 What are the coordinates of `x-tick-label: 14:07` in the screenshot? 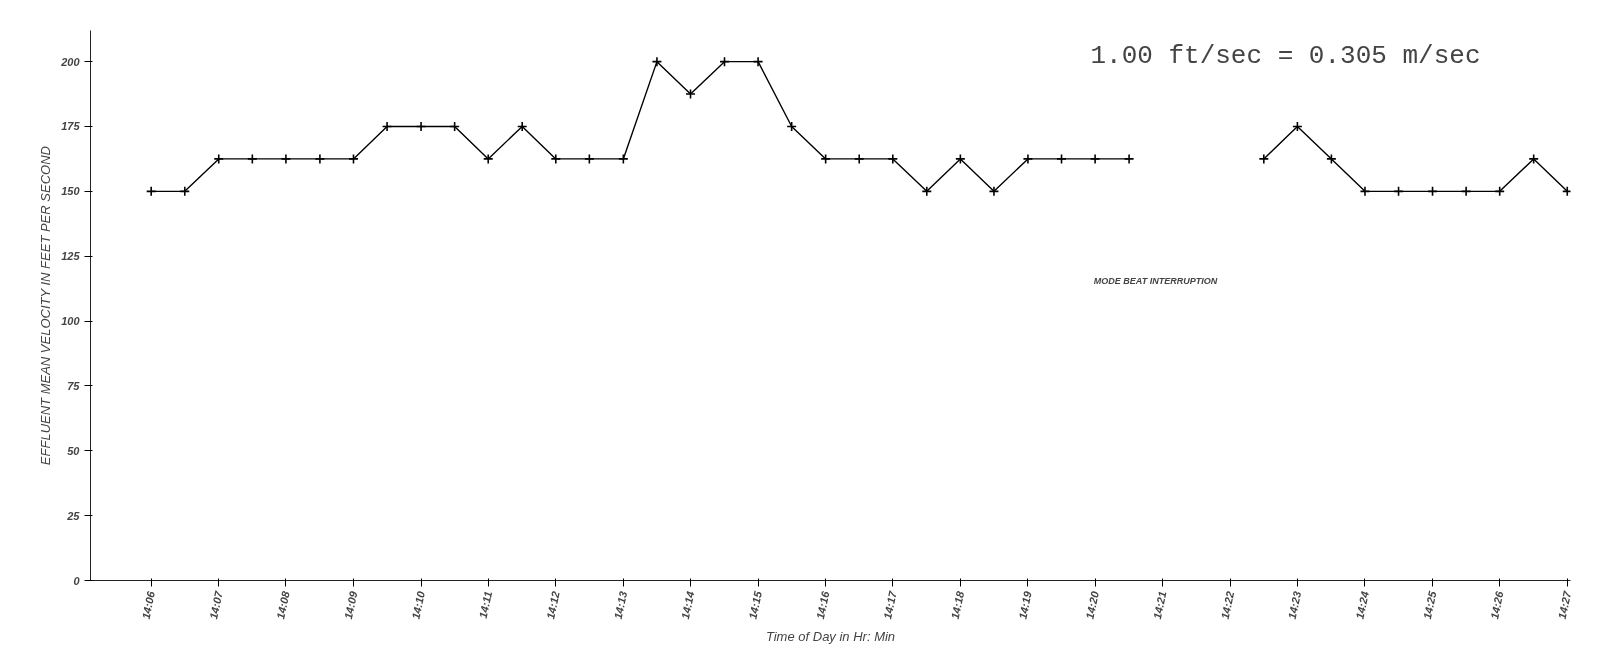 It's located at (216, 605).